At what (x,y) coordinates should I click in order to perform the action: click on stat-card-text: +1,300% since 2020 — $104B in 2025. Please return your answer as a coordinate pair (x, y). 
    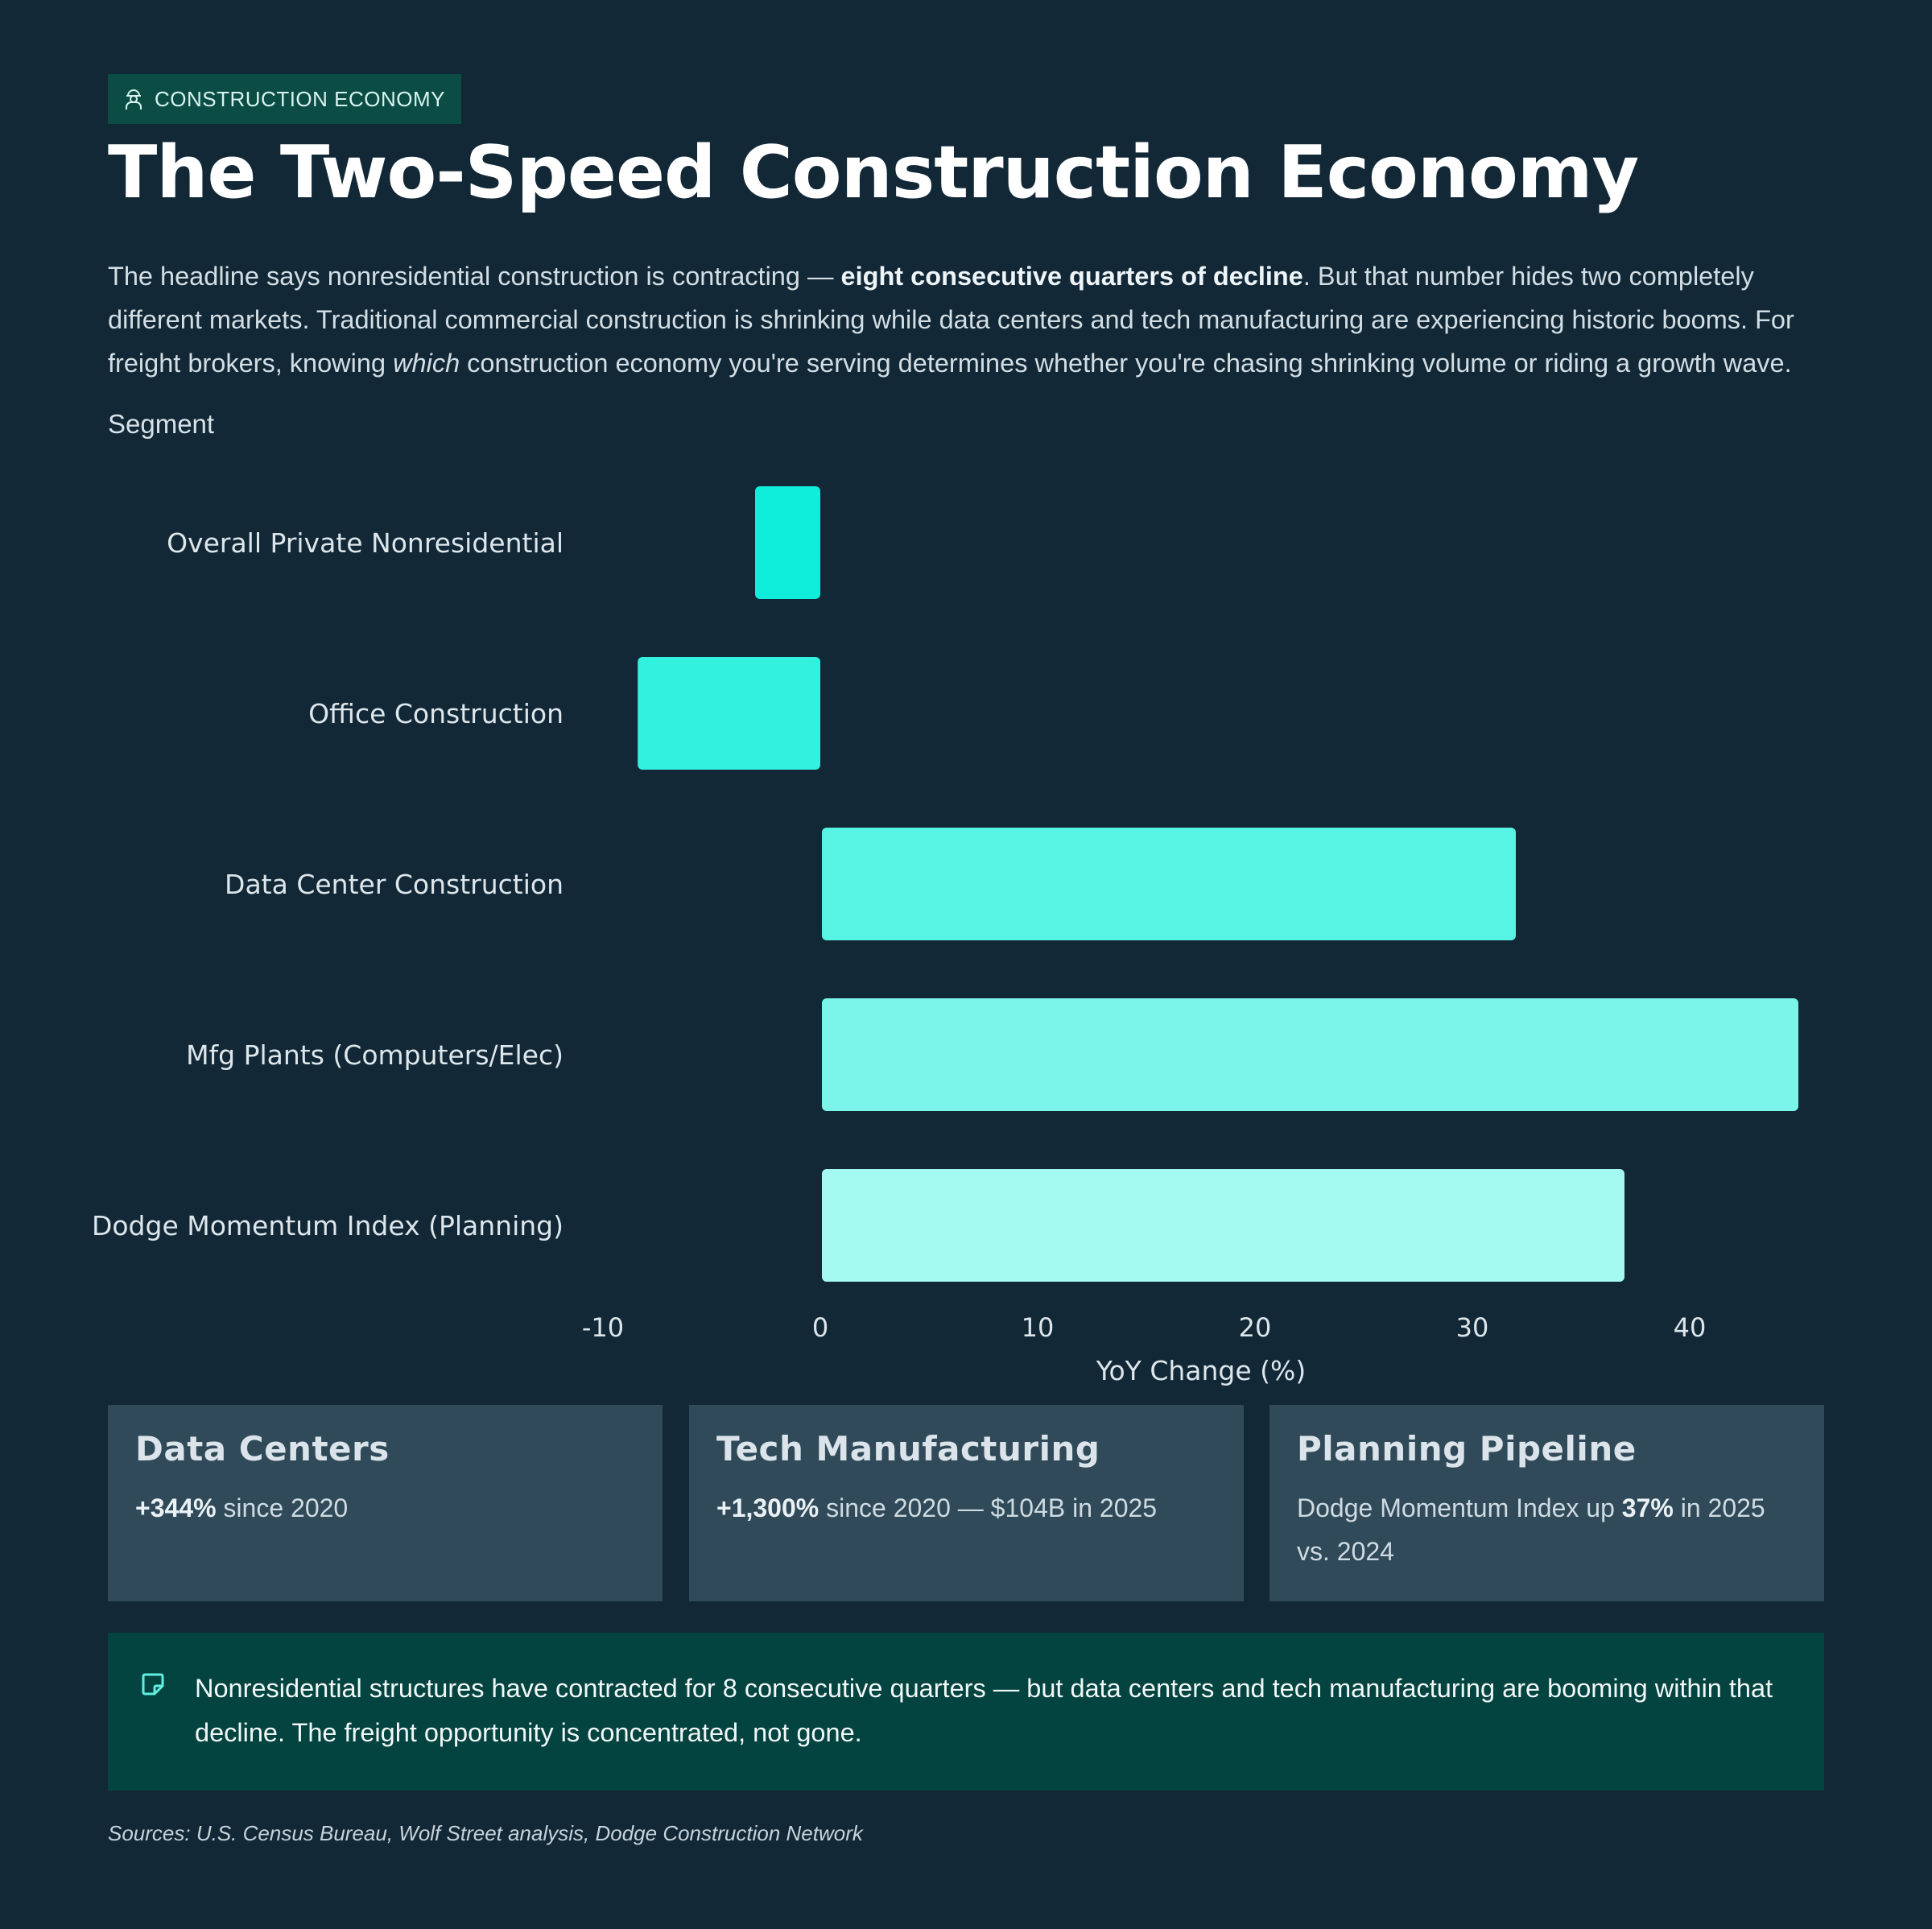
    Looking at the image, I should click on (966, 1508).